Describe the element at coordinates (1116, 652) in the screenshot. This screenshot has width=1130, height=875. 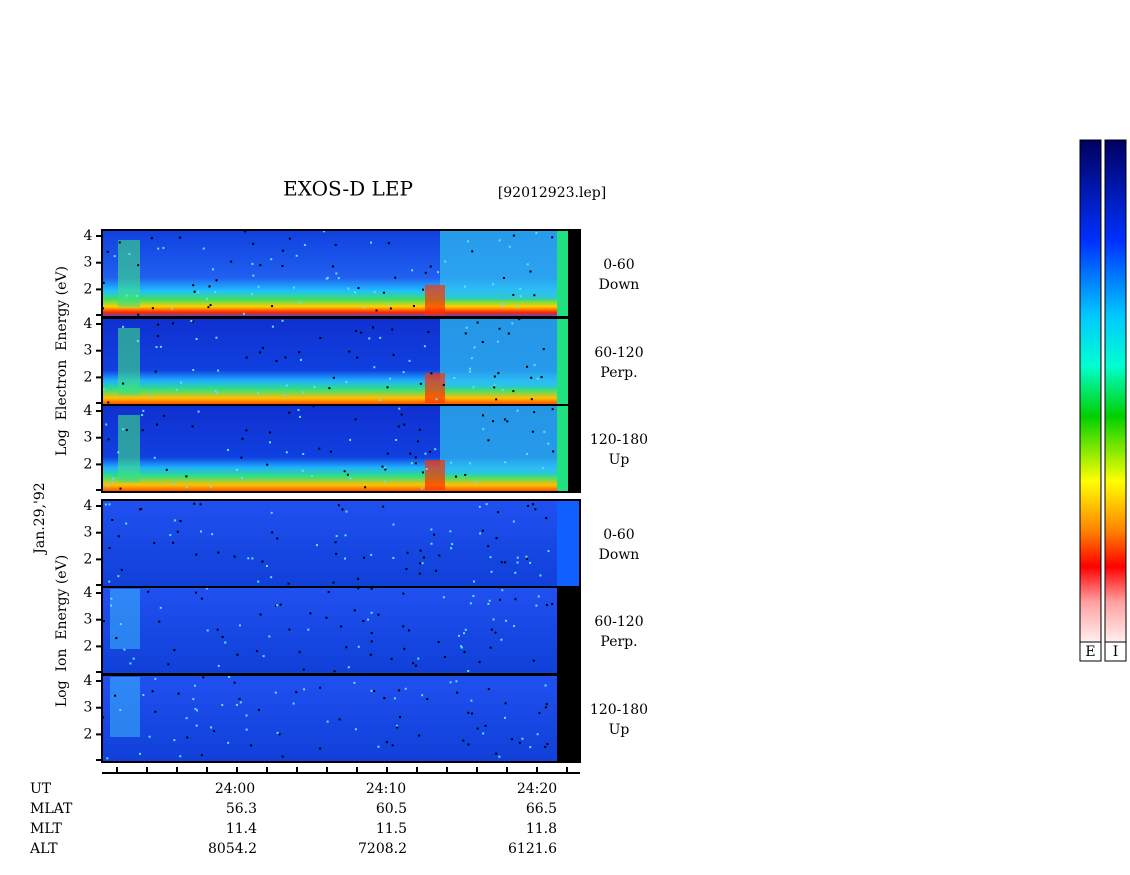
I see `colorbar-label: I` at that location.